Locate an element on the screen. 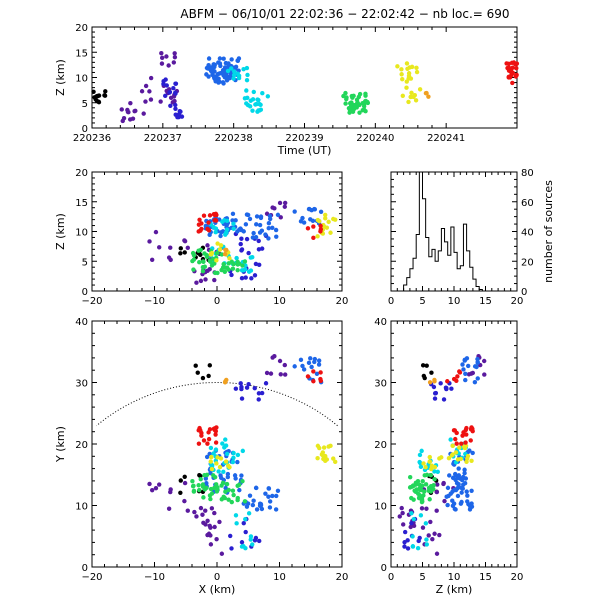 The image size is (600, 600). x-tick-label: 10 is located at coordinates (279, 301).